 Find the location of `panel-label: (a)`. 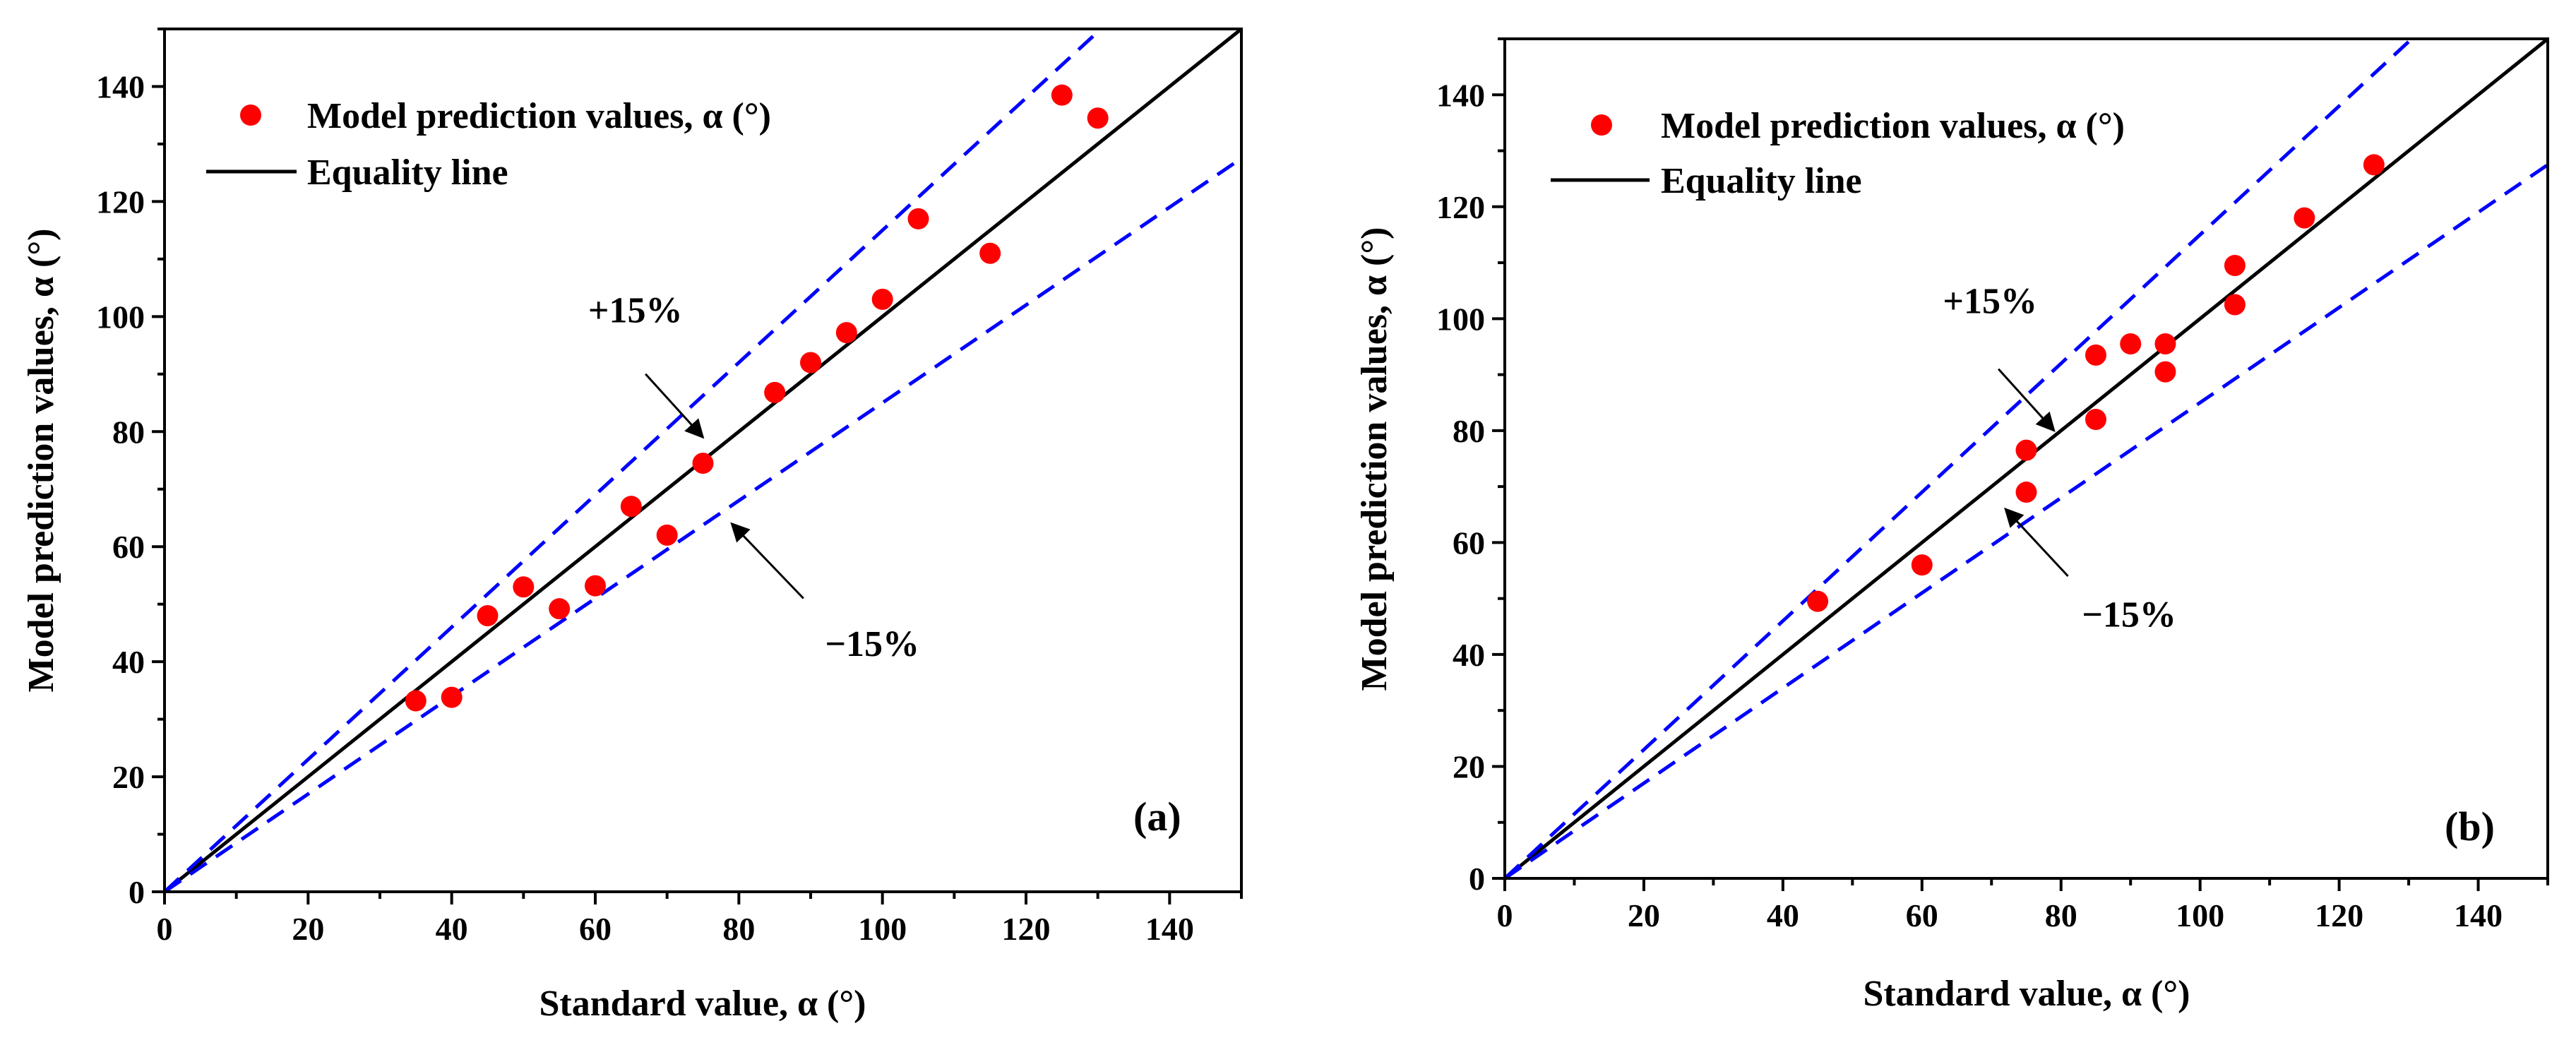

panel-label: (a) is located at coordinates (1157, 817).